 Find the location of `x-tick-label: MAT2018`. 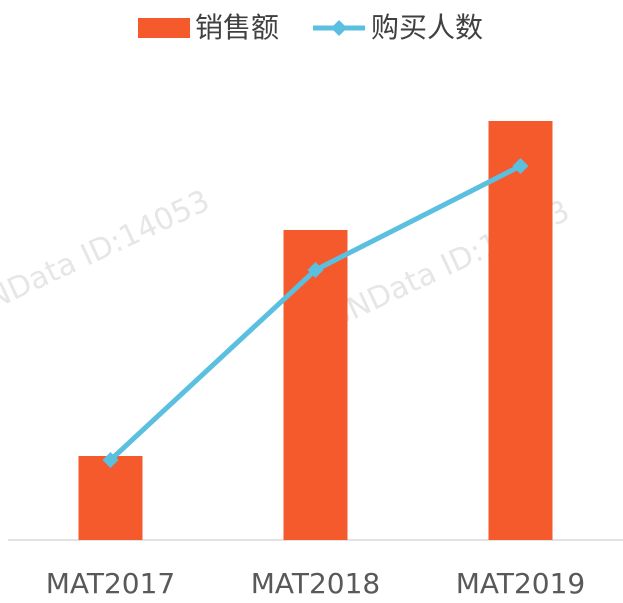

x-tick-label: MAT2018 is located at coordinates (316, 583).